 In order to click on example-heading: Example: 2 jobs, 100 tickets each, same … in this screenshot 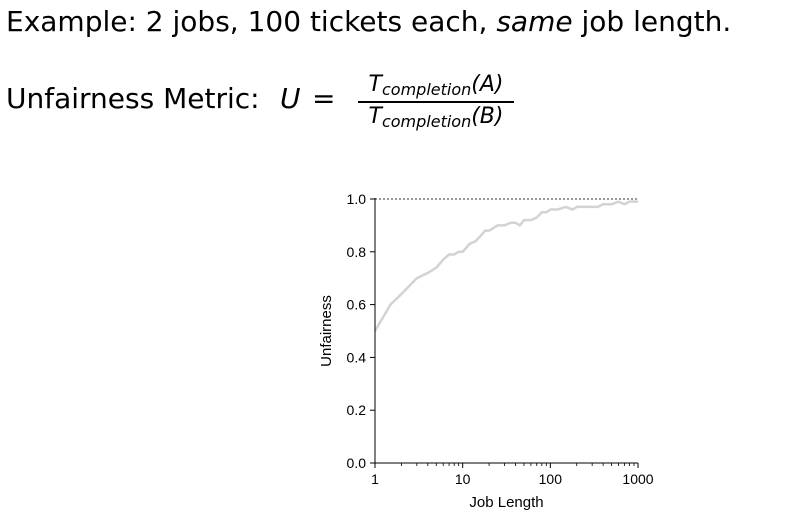, I will do `click(368, 22)`.